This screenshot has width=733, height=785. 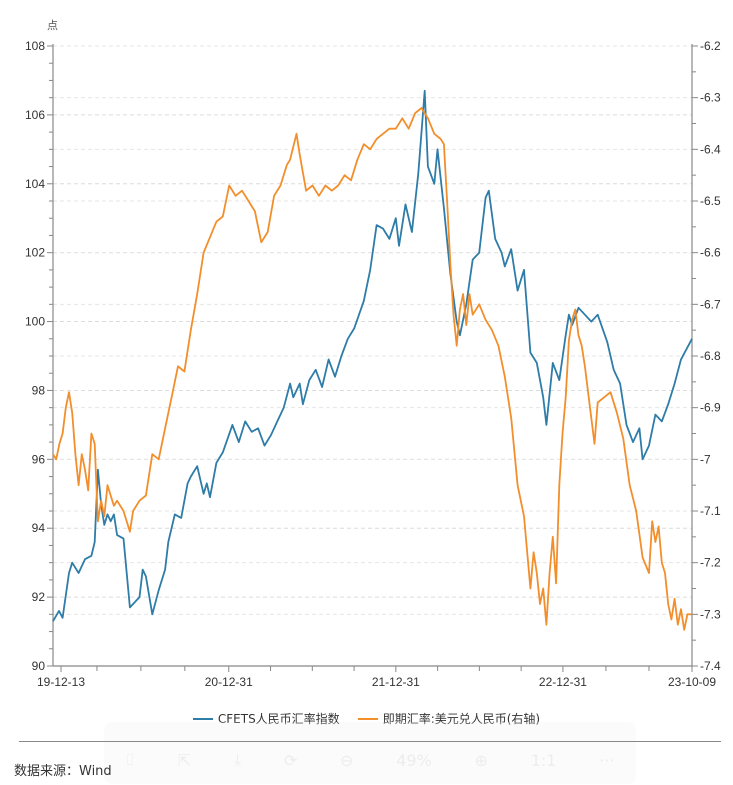 I want to click on y-right-tick-label: -6.9, so click(x=710, y=408).